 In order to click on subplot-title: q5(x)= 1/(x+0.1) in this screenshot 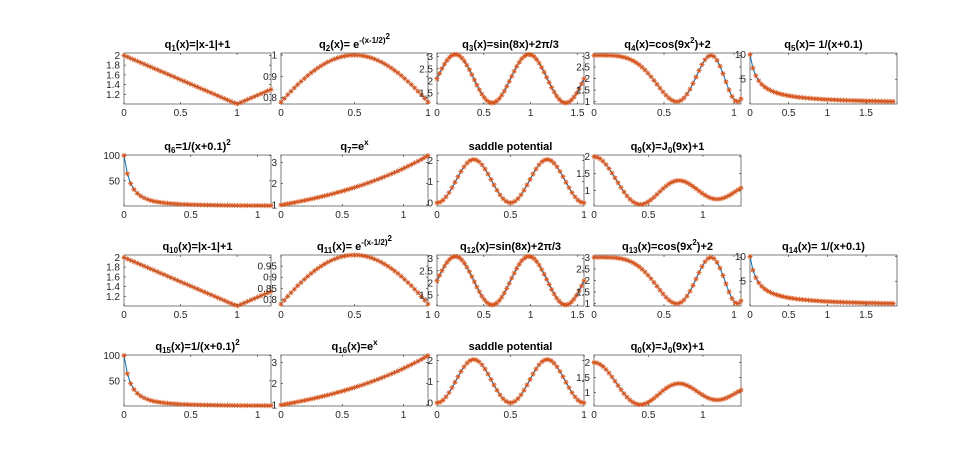, I will do `click(823, 46)`.